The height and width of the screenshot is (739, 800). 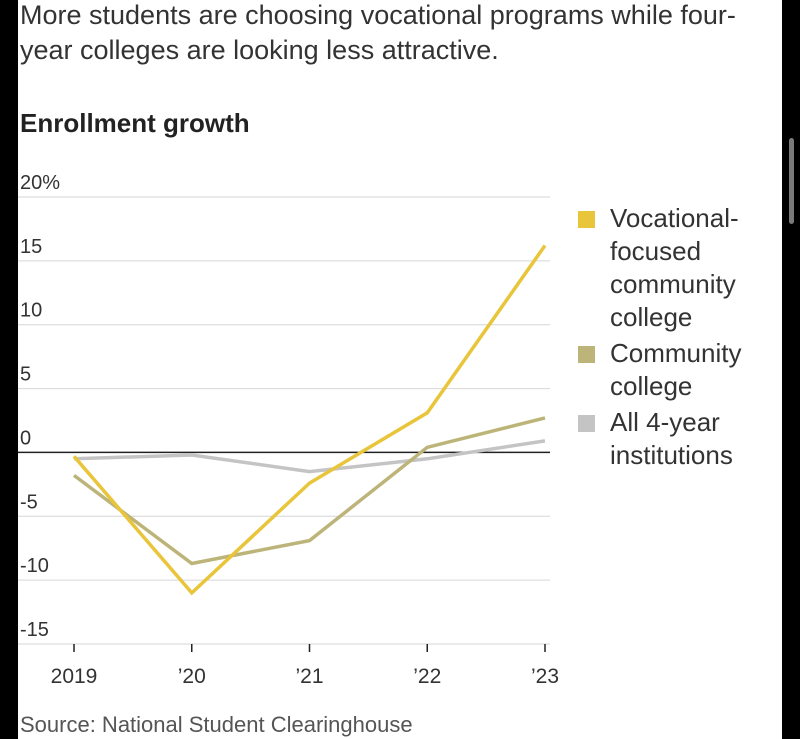 What do you see at coordinates (586, 423) in the screenshot?
I see `legend-swatch-four-year` at bounding box center [586, 423].